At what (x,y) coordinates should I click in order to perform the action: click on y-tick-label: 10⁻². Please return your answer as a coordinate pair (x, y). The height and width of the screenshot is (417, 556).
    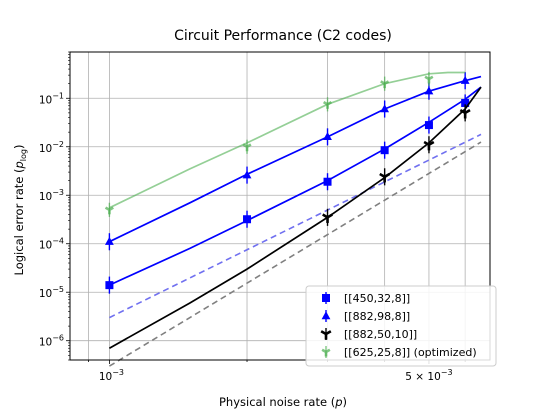
    Looking at the image, I should click on (51, 147).